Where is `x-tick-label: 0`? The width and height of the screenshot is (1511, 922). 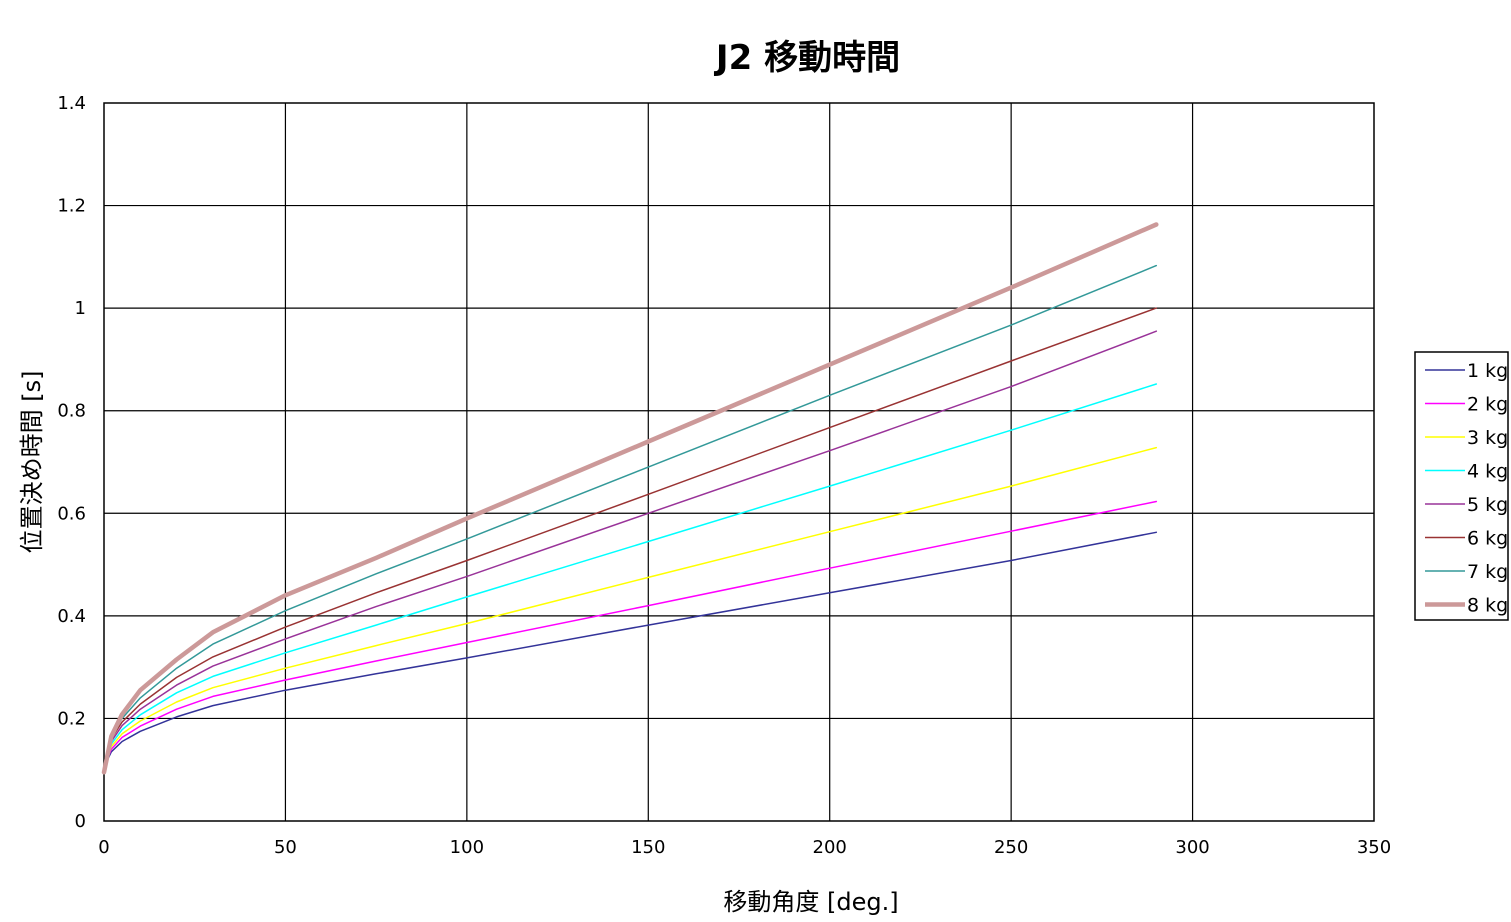
x-tick-label: 0 is located at coordinates (103, 847).